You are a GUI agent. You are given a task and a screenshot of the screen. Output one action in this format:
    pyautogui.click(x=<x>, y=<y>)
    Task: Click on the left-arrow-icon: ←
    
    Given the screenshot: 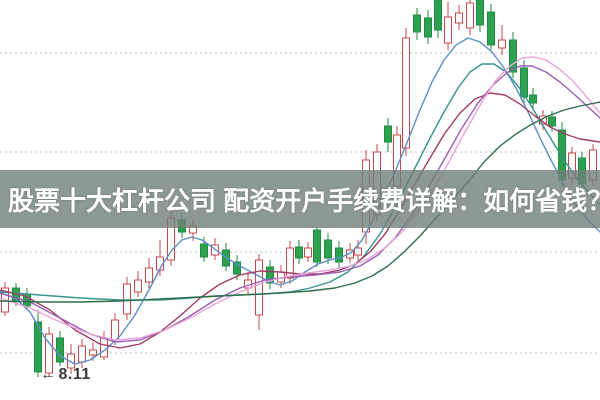 What is the action you would take?
    pyautogui.click(x=48, y=374)
    